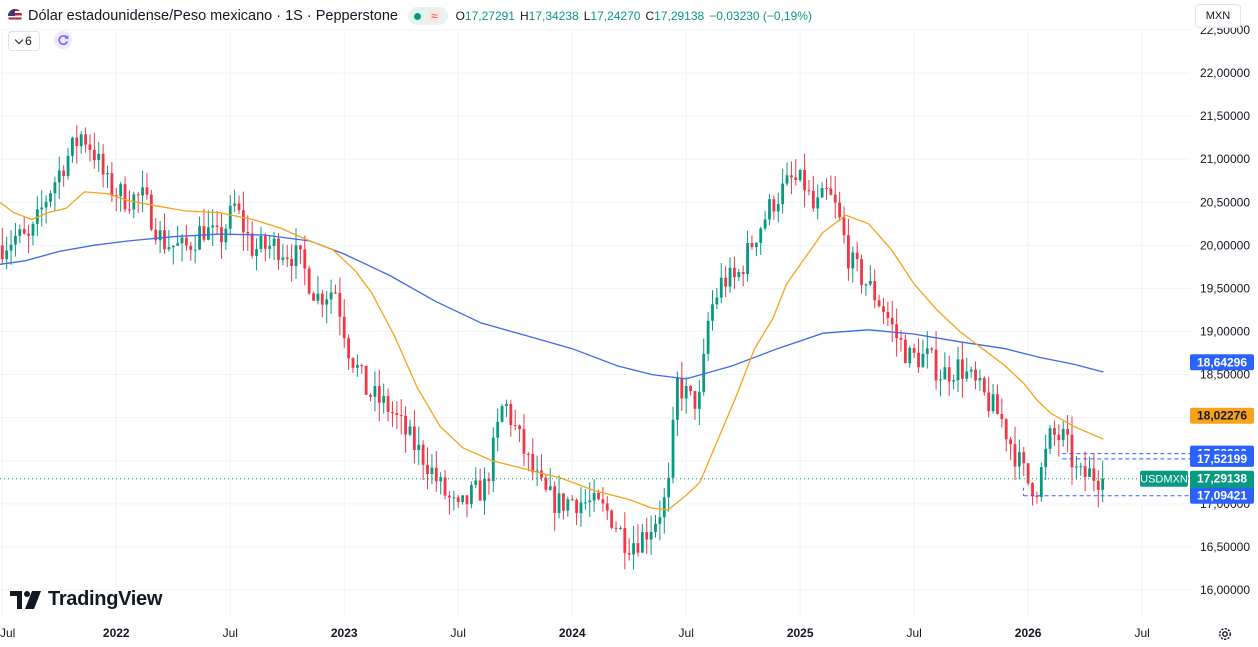  Describe the element at coordinates (19, 39) in the screenshot. I see `chevron-down-icon` at that location.